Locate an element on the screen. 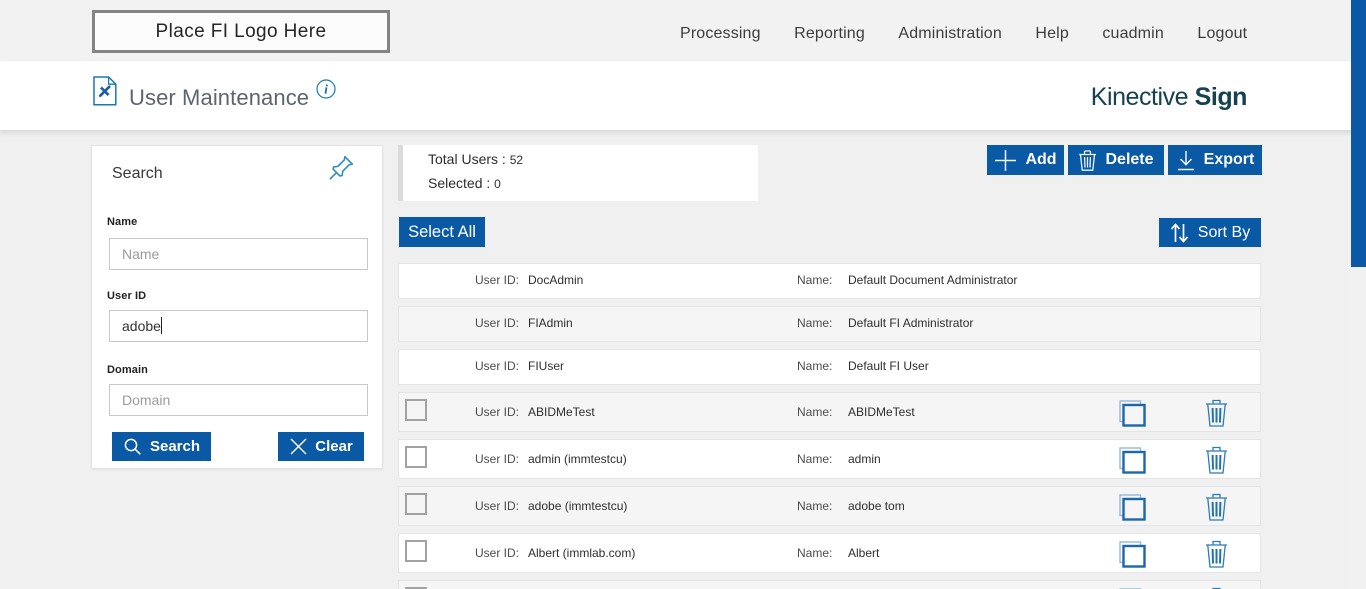 The image size is (1366, 589). svg-text: i is located at coordinates (326, 89).